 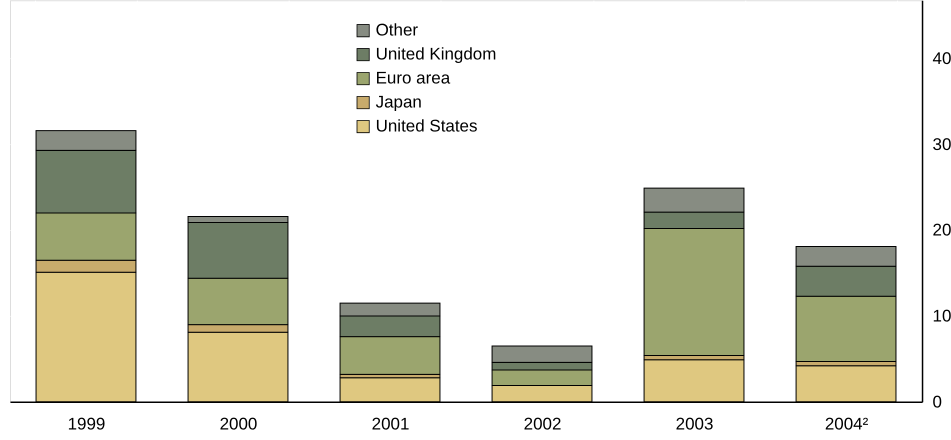 What do you see at coordinates (941, 230) in the screenshot?
I see `y-tick-label: 20` at bounding box center [941, 230].